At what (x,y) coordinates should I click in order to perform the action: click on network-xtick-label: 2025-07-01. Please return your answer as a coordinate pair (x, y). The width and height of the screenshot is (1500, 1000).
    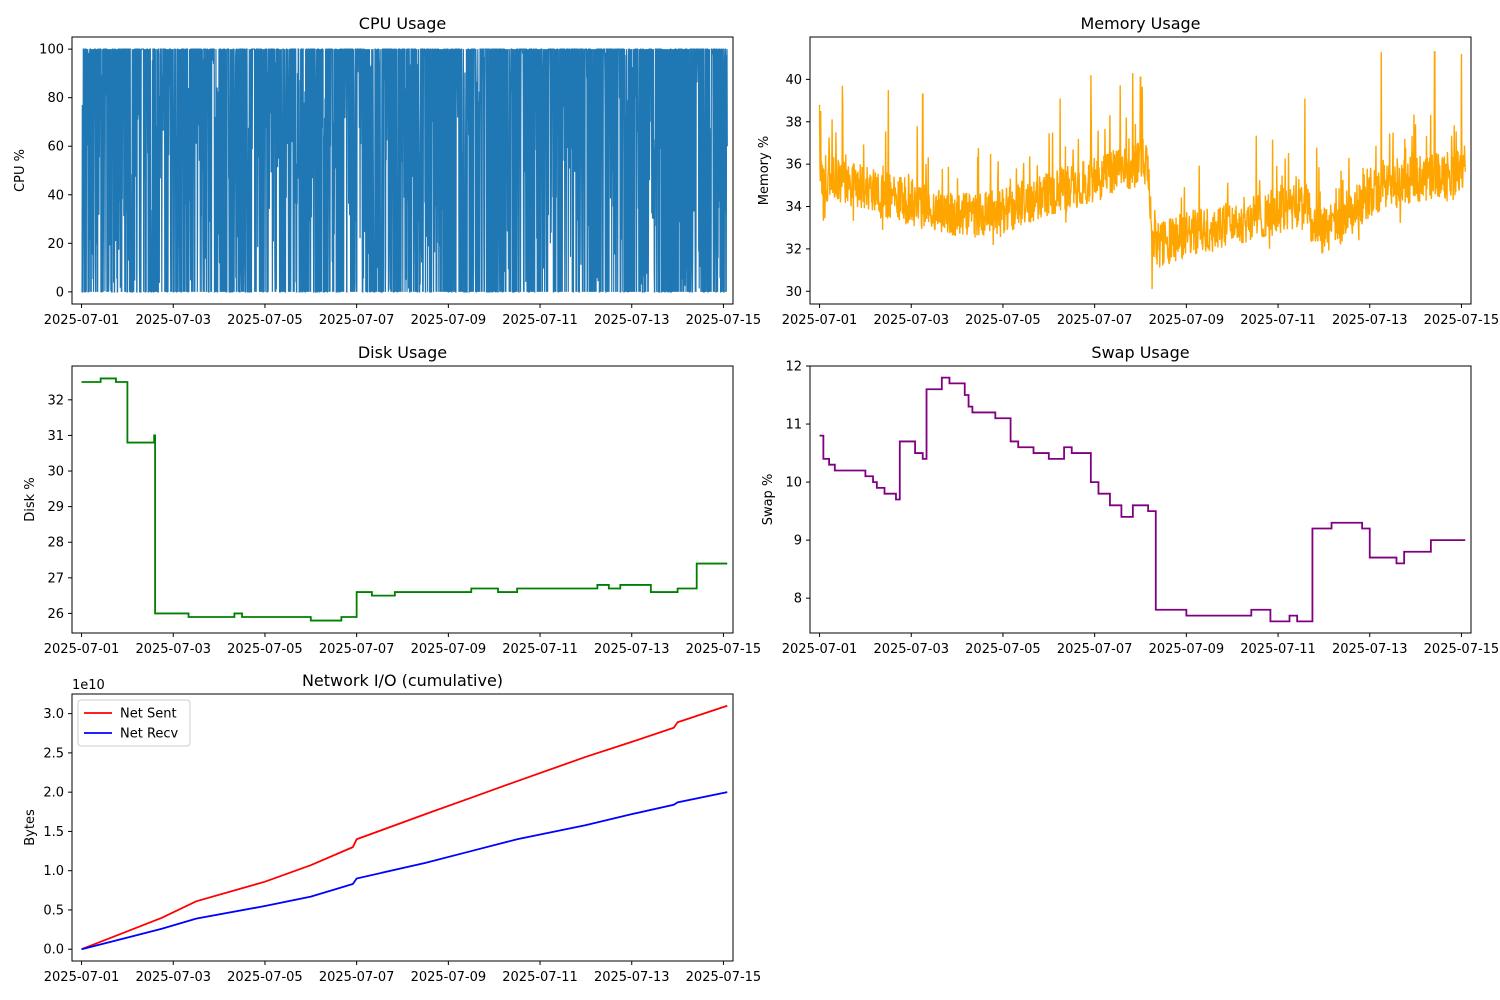
    Looking at the image, I should click on (82, 977).